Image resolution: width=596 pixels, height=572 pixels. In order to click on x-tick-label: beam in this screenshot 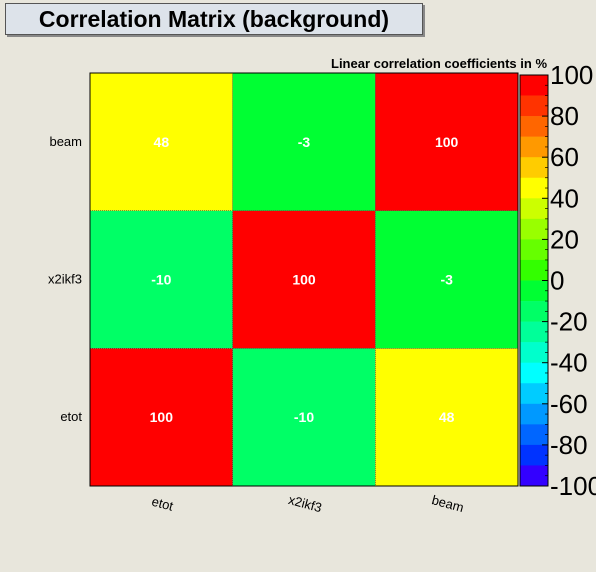, I will do `click(447, 503)`.